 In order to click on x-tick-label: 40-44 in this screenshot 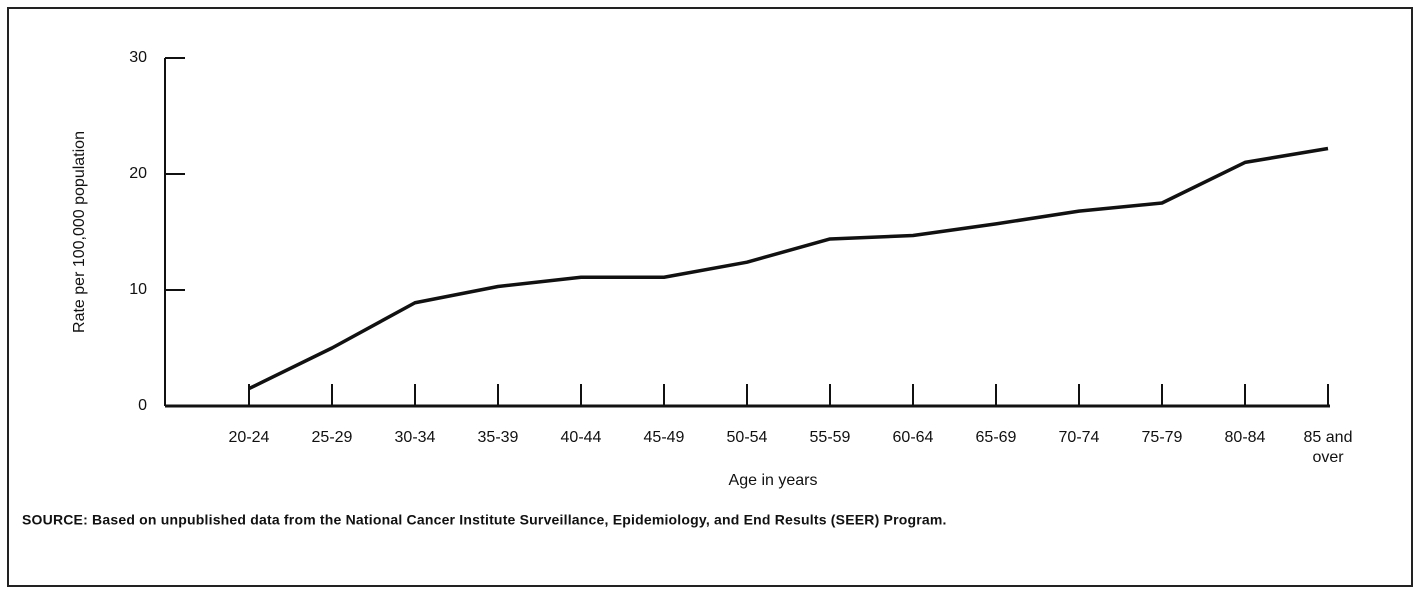, I will do `click(581, 437)`.